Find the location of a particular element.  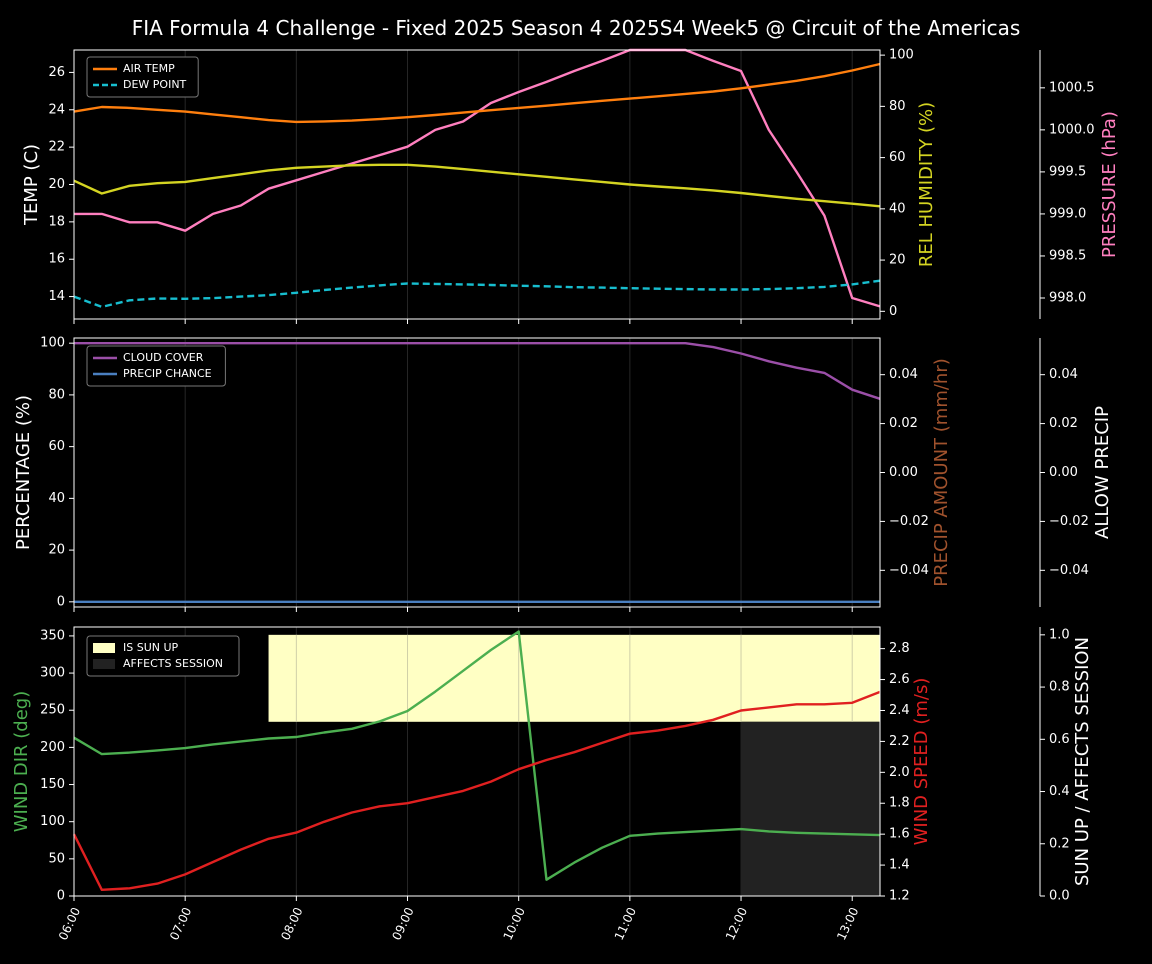

y-right-axis-label: PRECIP AMOUNT (mm/hr) is located at coordinates (941, 472).